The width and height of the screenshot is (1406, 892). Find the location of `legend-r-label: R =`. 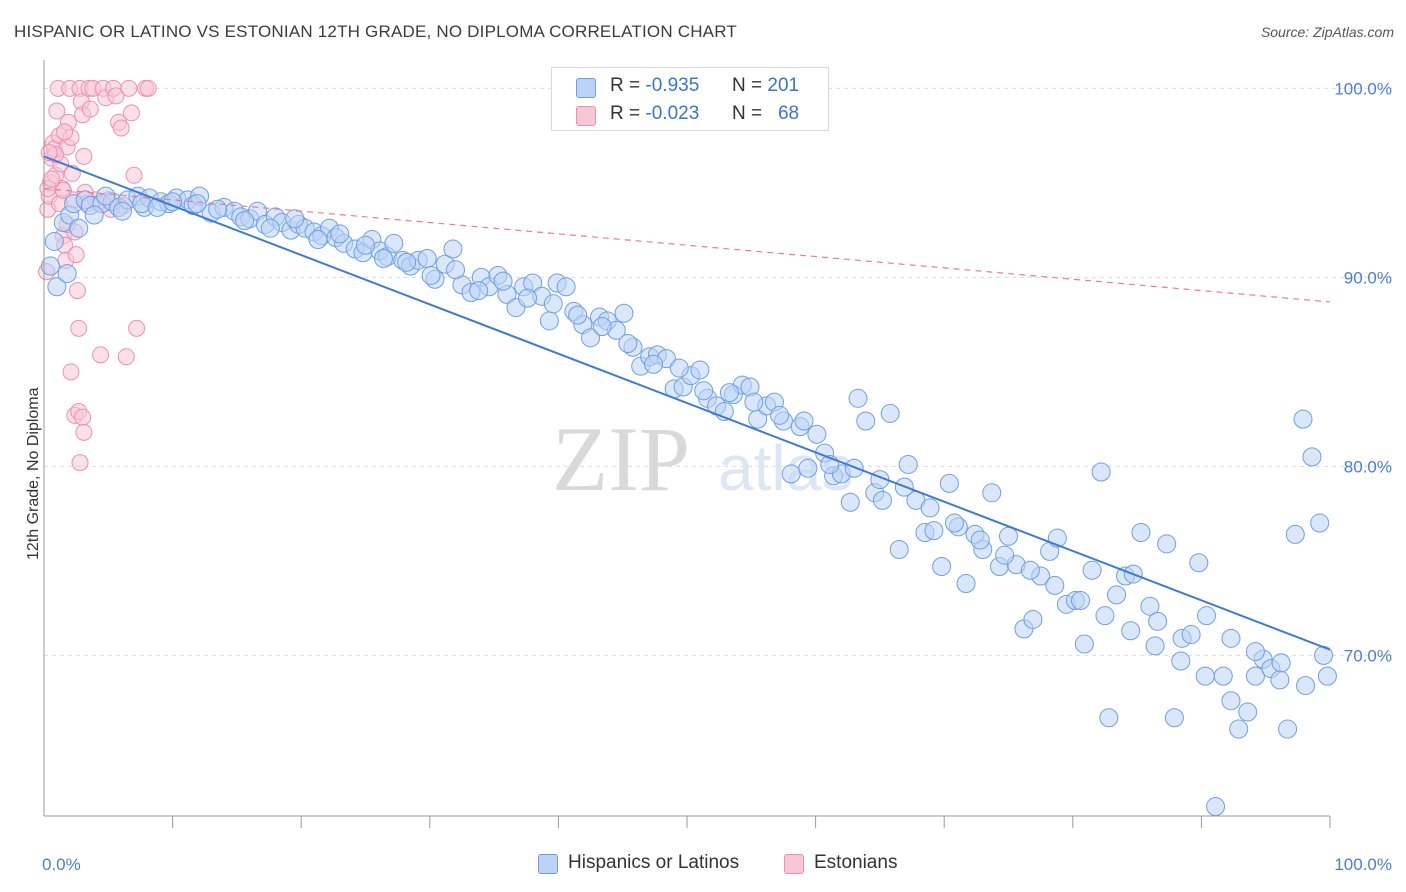

legend-r-label: R = is located at coordinates (625, 85).